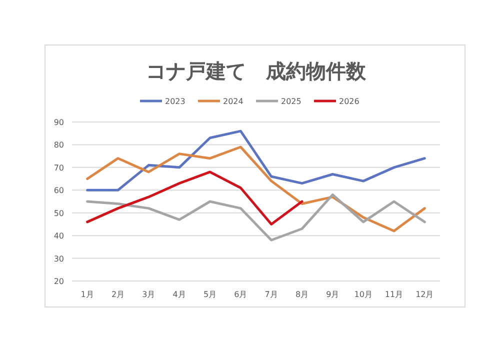 This screenshot has height=354, width=500. What do you see at coordinates (179, 294) in the screenshot?
I see `x-tick-label: 4月` at bounding box center [179, 294].